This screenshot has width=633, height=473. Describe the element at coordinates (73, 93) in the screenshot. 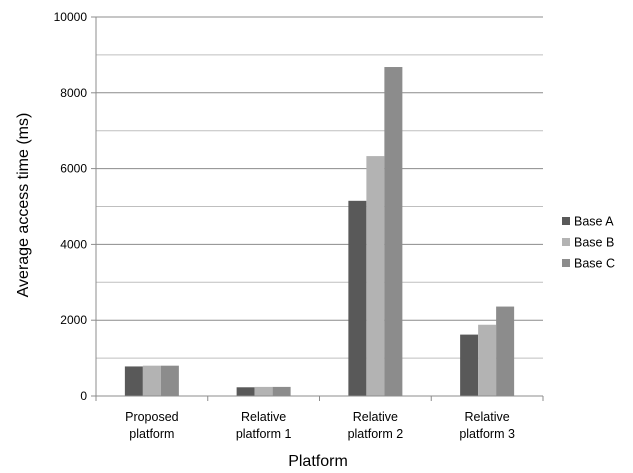

I see `y-tick-label: 8000` at that location.